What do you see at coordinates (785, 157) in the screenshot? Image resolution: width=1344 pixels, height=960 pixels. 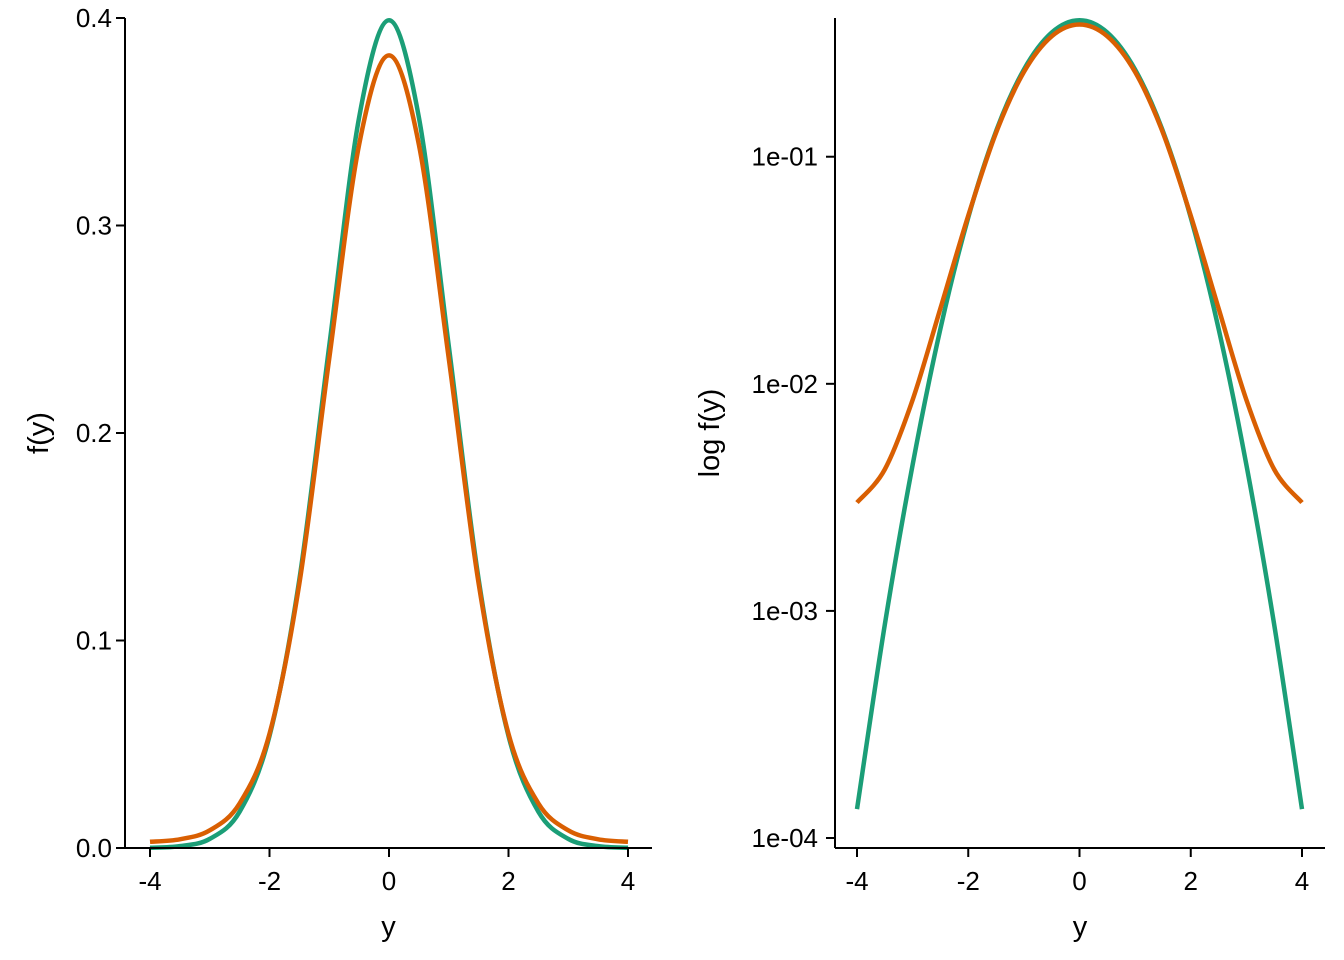 I see `y-tick-label: 1e-01` at bounding box center [785, 157].